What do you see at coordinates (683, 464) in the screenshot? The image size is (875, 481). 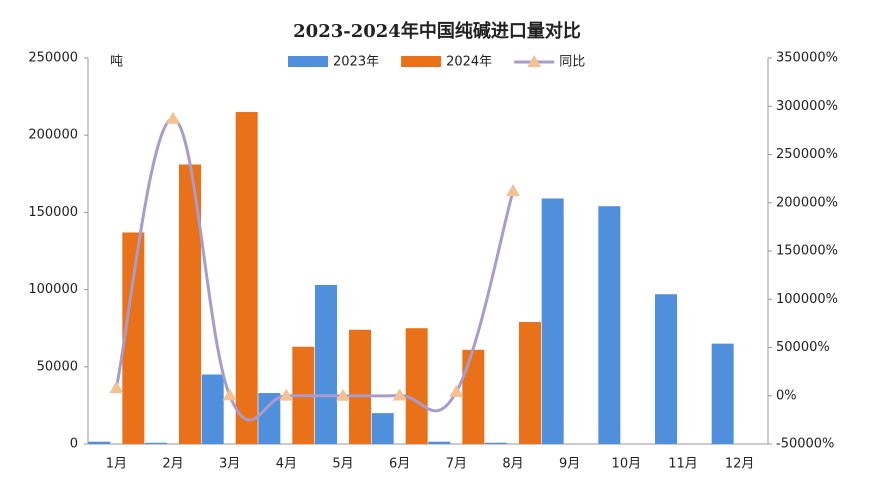 I see `x-tick-label: 11月` at bounding box center [683, 464].